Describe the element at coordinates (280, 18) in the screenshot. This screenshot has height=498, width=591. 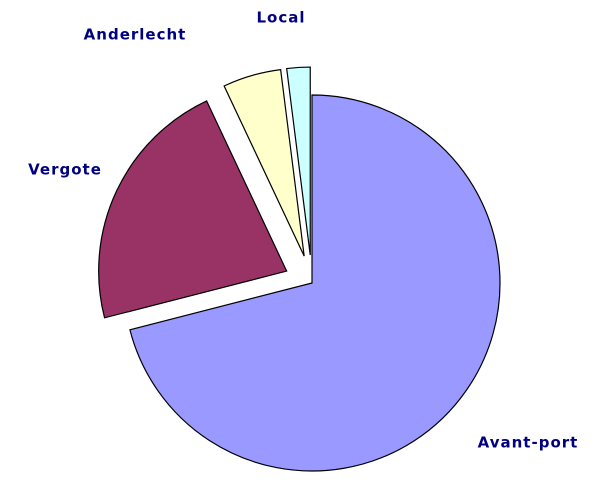
I see `slice-label: Local` at that location.